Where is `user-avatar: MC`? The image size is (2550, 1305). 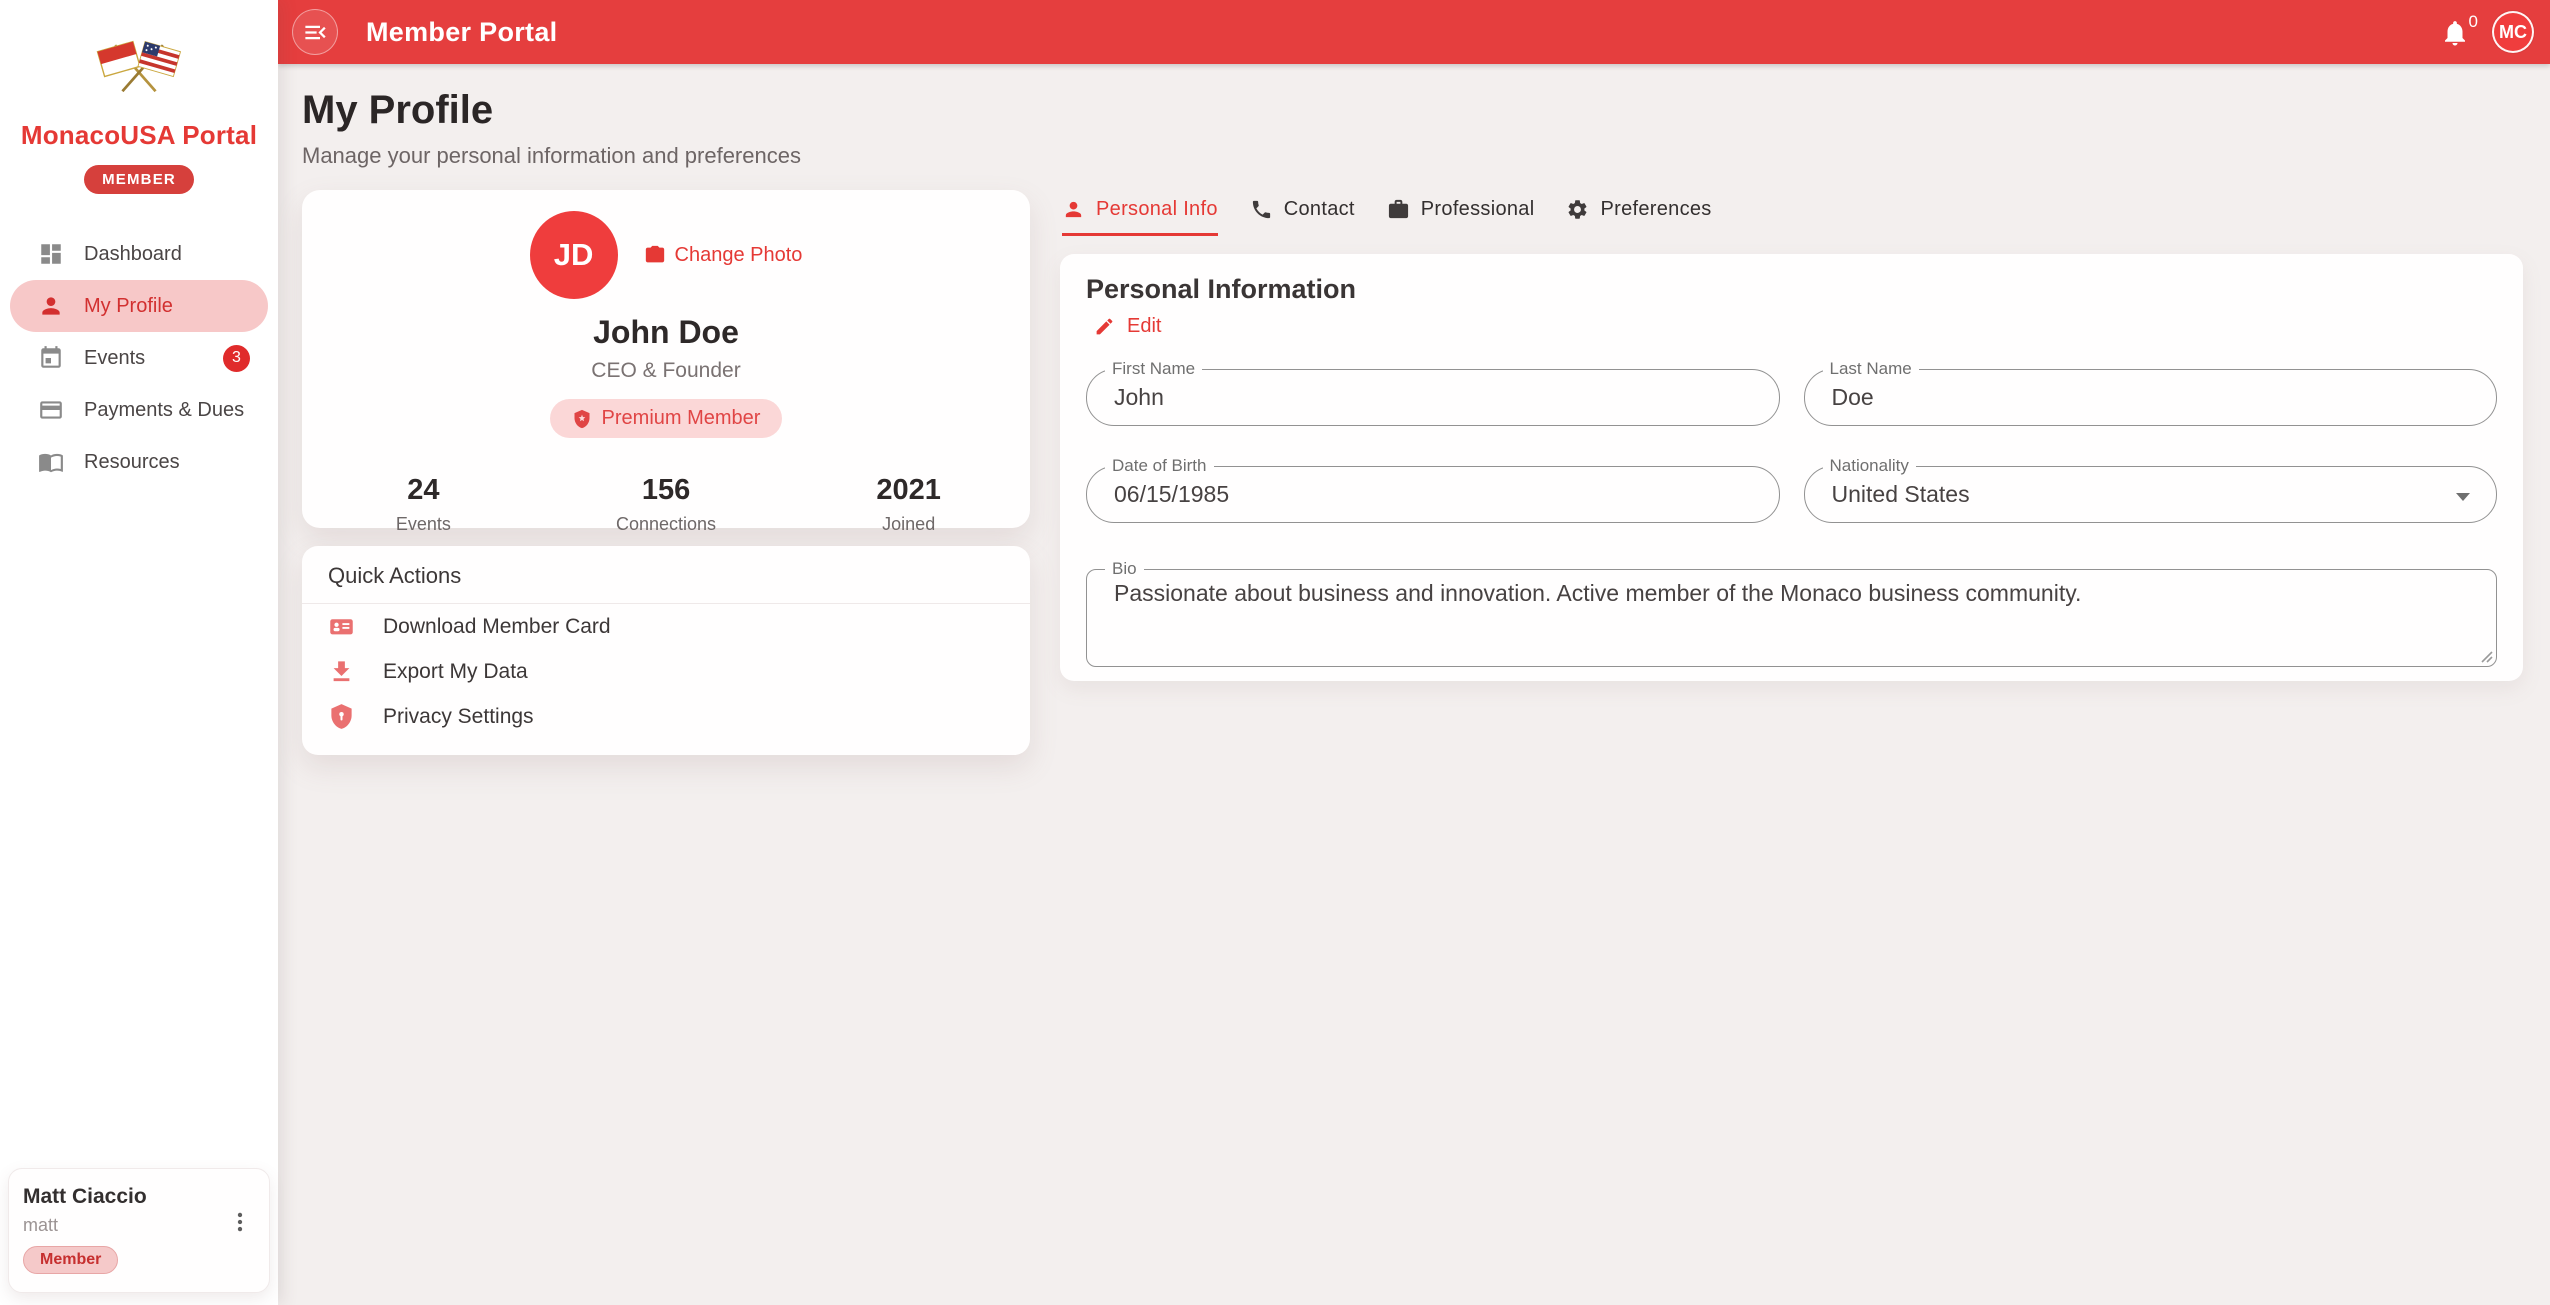
user-avatar: MC is located at coordinates (2513, 32).